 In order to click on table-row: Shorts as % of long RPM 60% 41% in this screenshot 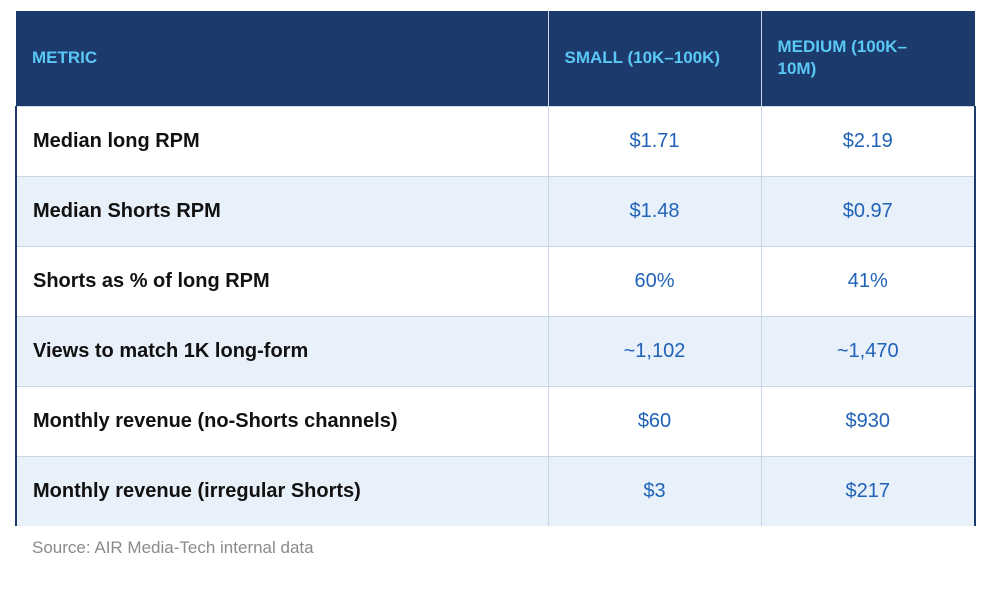, I will do `click(495, 280)`.